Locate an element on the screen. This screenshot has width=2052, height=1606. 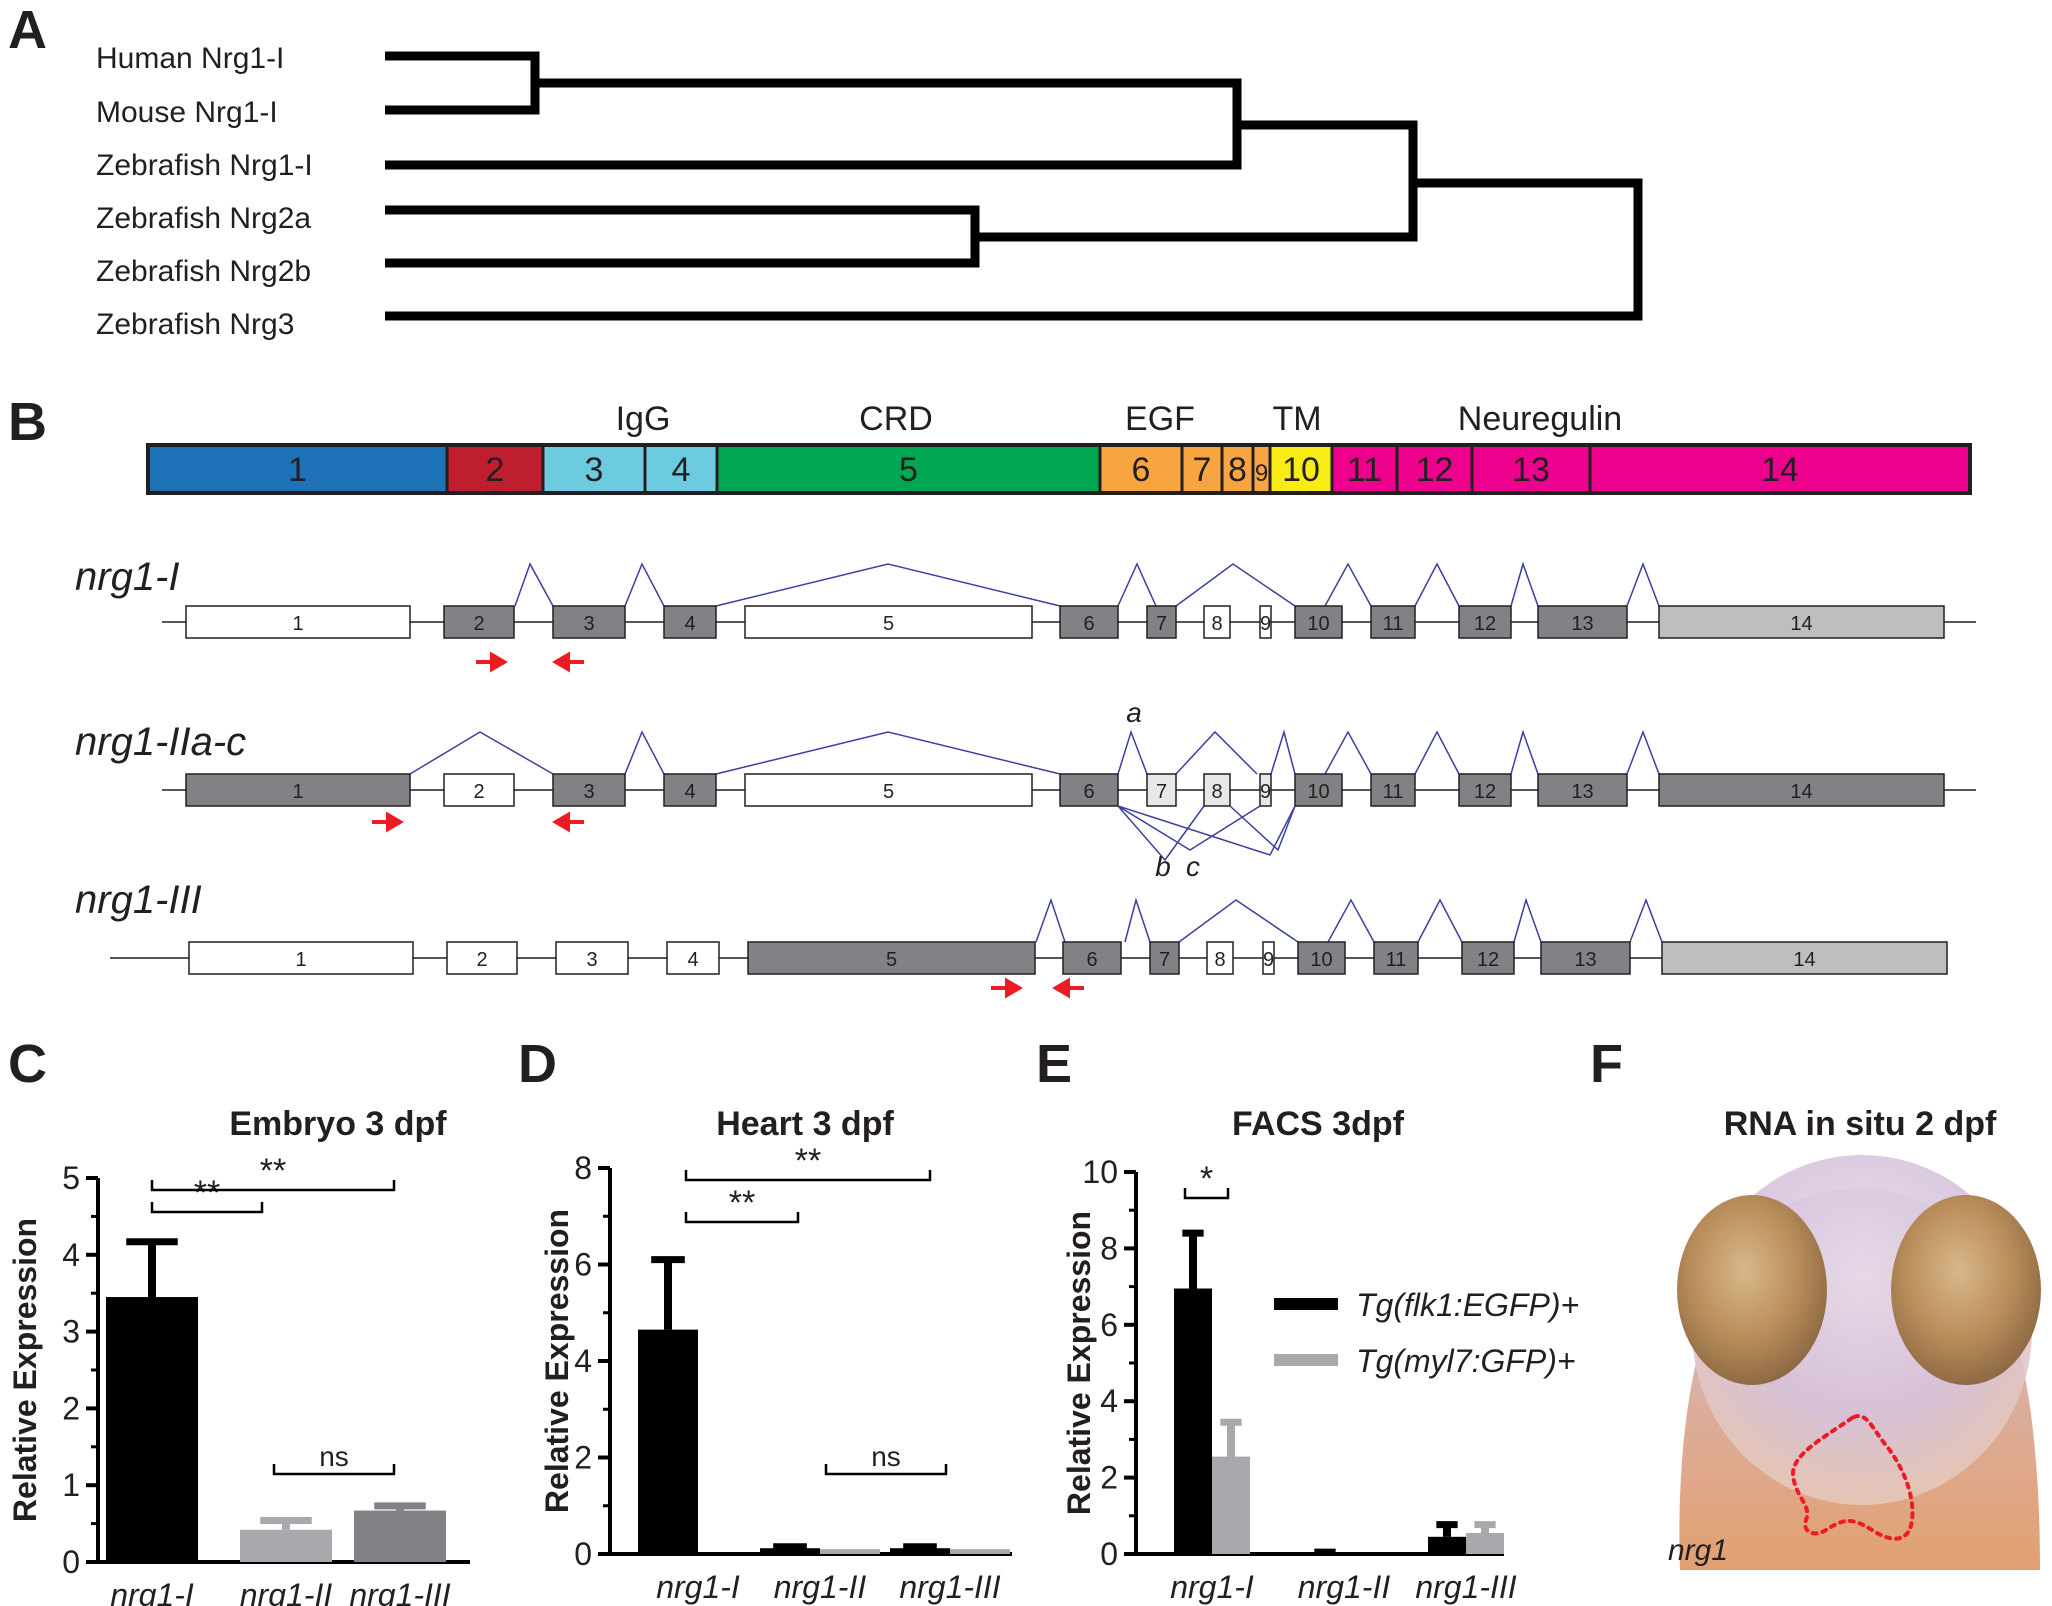
chart-title: Embryo 3 dpf is located at coordinates (338, 1124).